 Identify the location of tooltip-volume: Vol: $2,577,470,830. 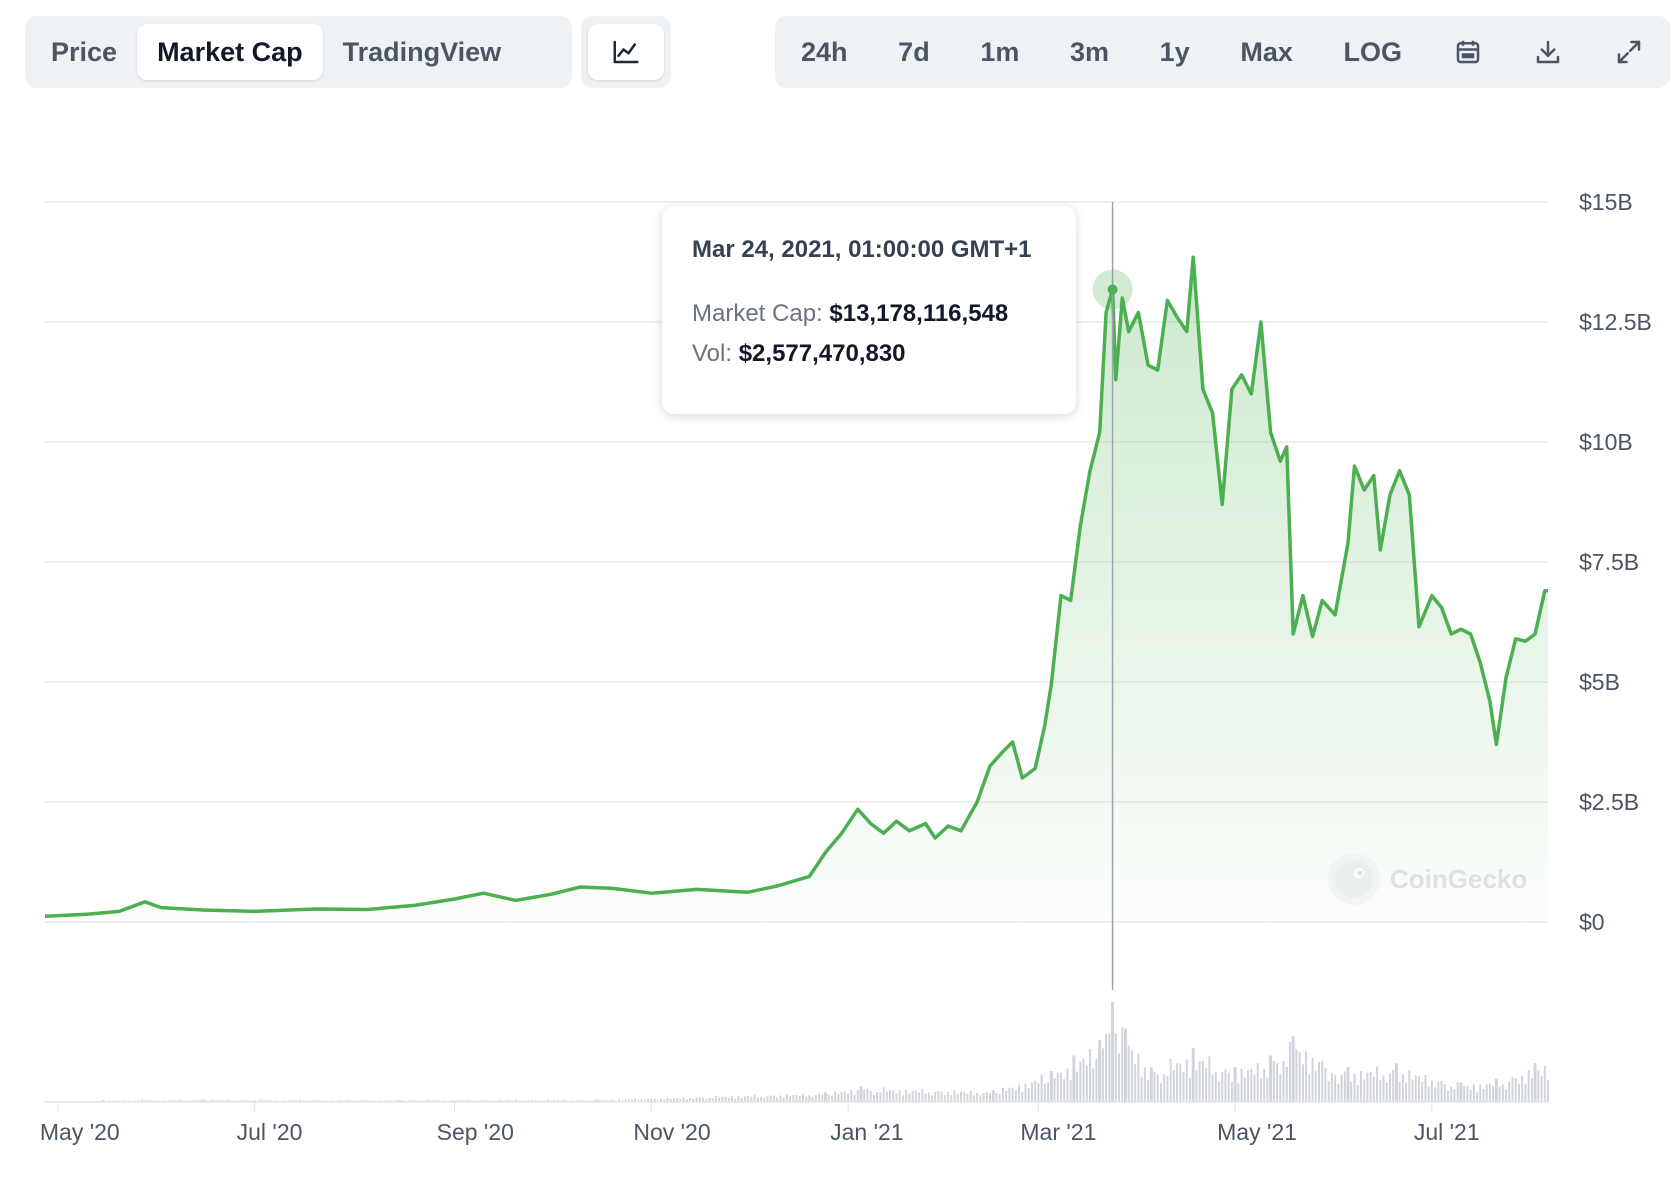
(869, 354).